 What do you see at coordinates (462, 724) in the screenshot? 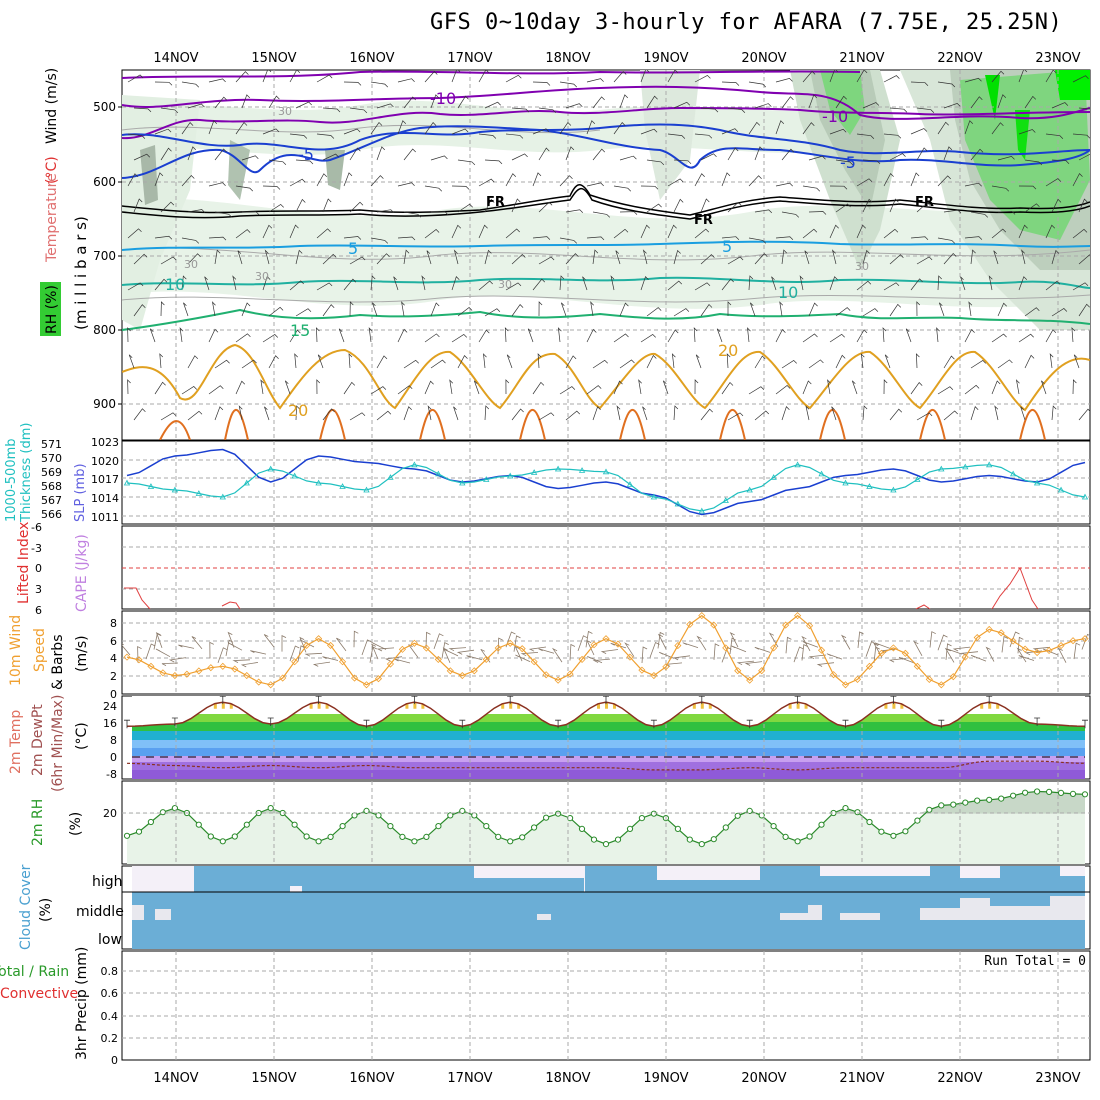
I see `minmax-marker` at bounding box center [462, 724].